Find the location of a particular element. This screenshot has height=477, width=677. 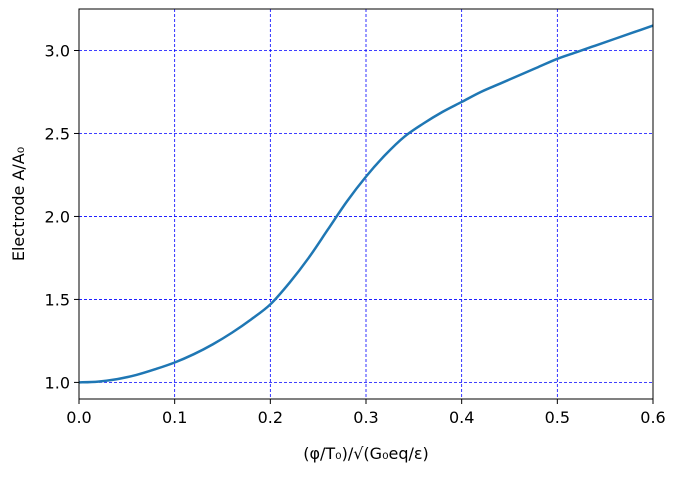

y-tick-label: 1.0 is located at coordinates (57, 382).